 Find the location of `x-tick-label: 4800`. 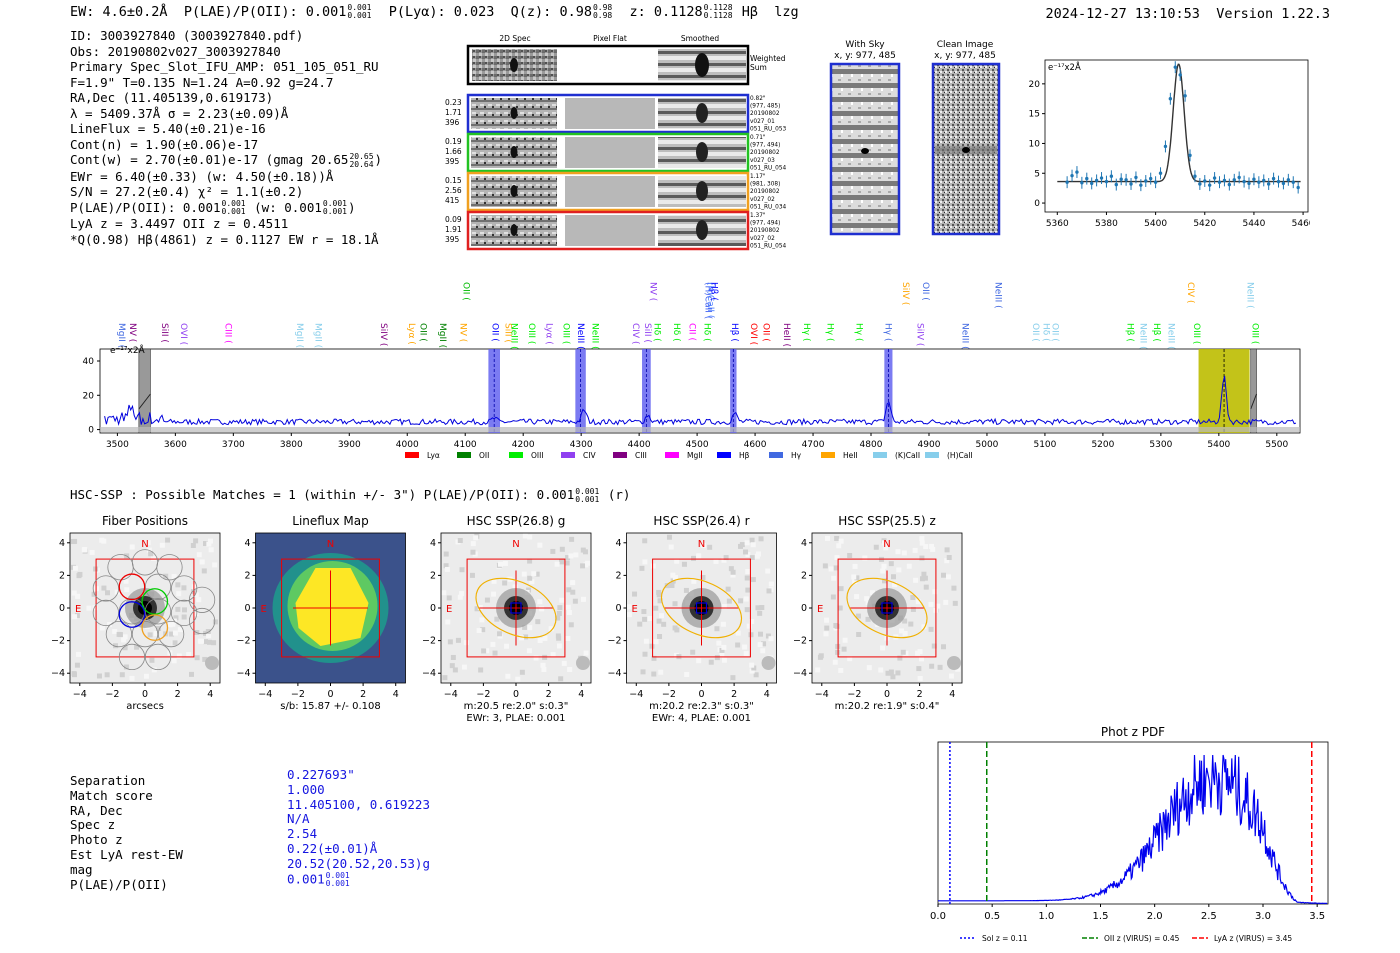

x-tick-label: 4800 is located at coordinates (871, 445).